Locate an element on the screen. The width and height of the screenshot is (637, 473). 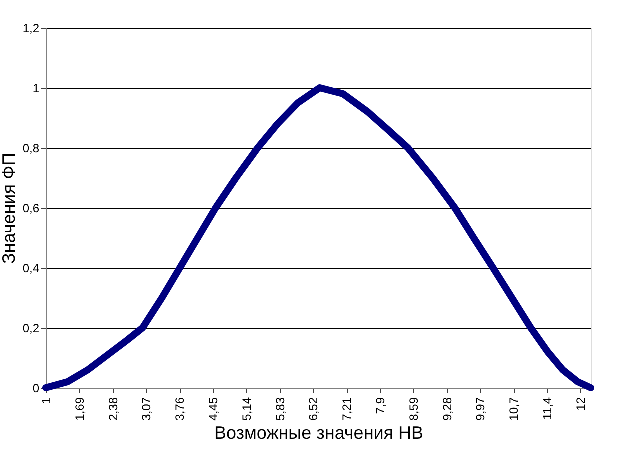
x-tick-label: 9,97 is located at coordinates (481, 409).